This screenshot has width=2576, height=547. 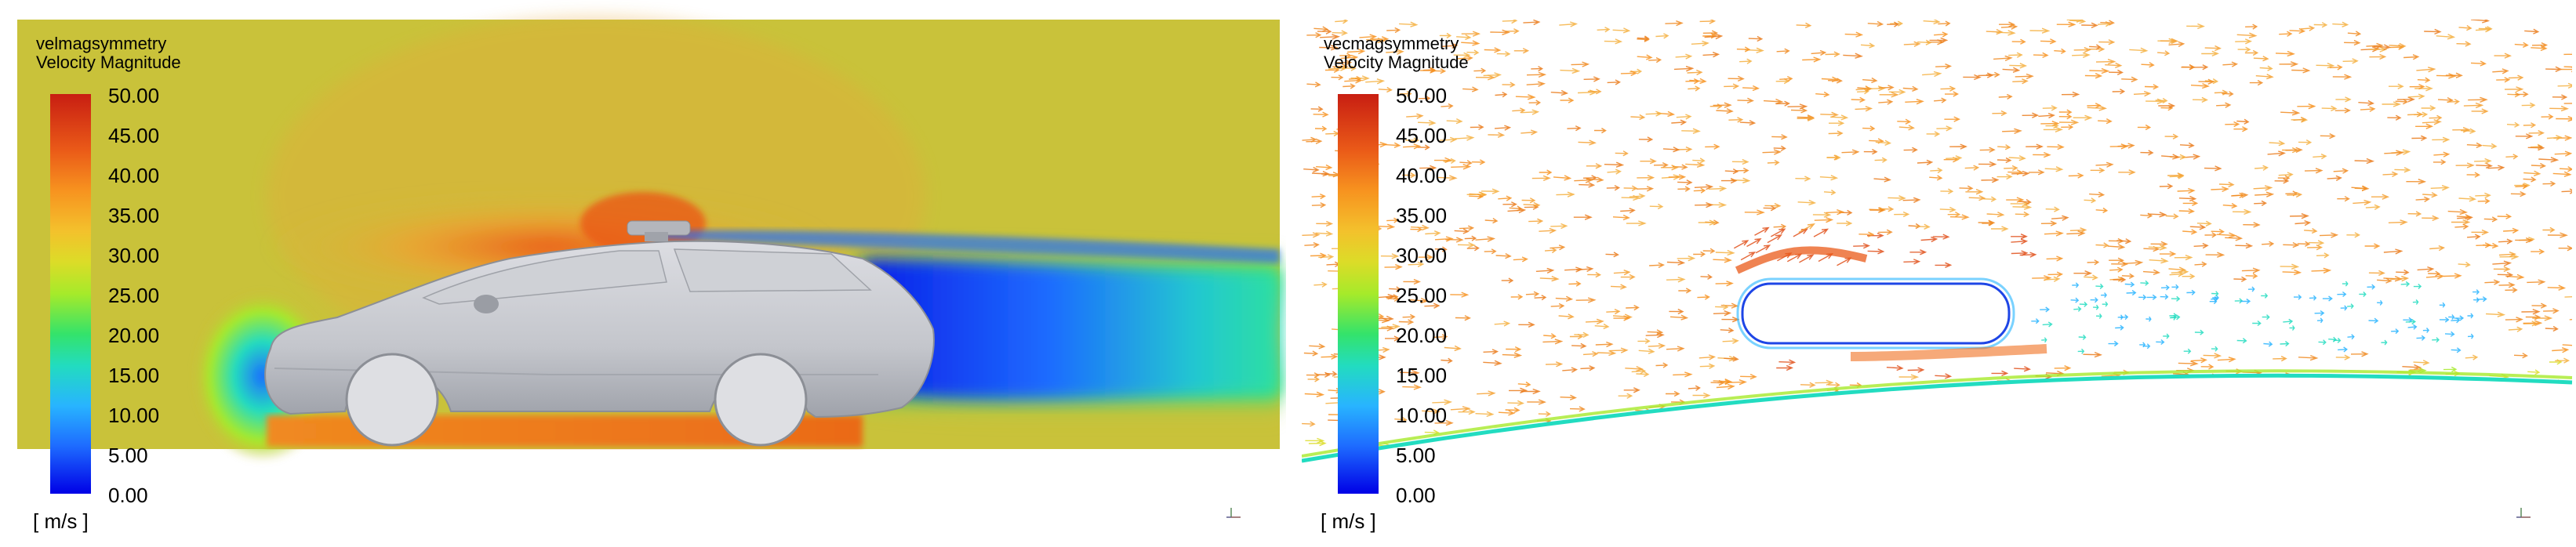 What do you see at coordinates (761, 400) in the screenshot?
I see `wheel-rear` at bounding box center [761, 400].